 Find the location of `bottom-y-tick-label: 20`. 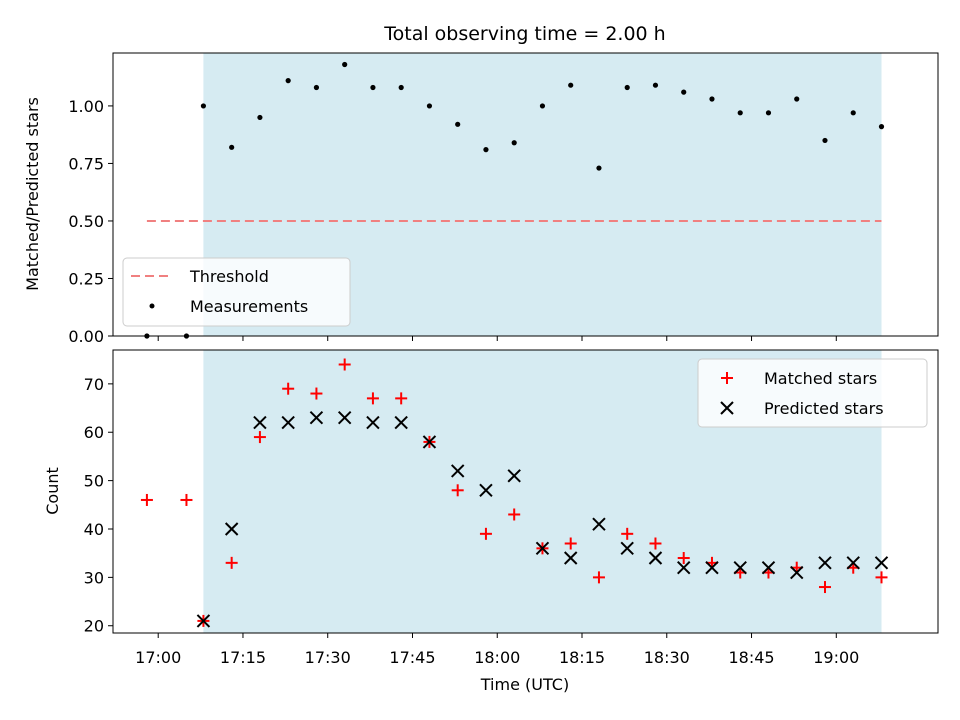

bottom-y-tick-label: 20 is located at coordinates (94, 626).